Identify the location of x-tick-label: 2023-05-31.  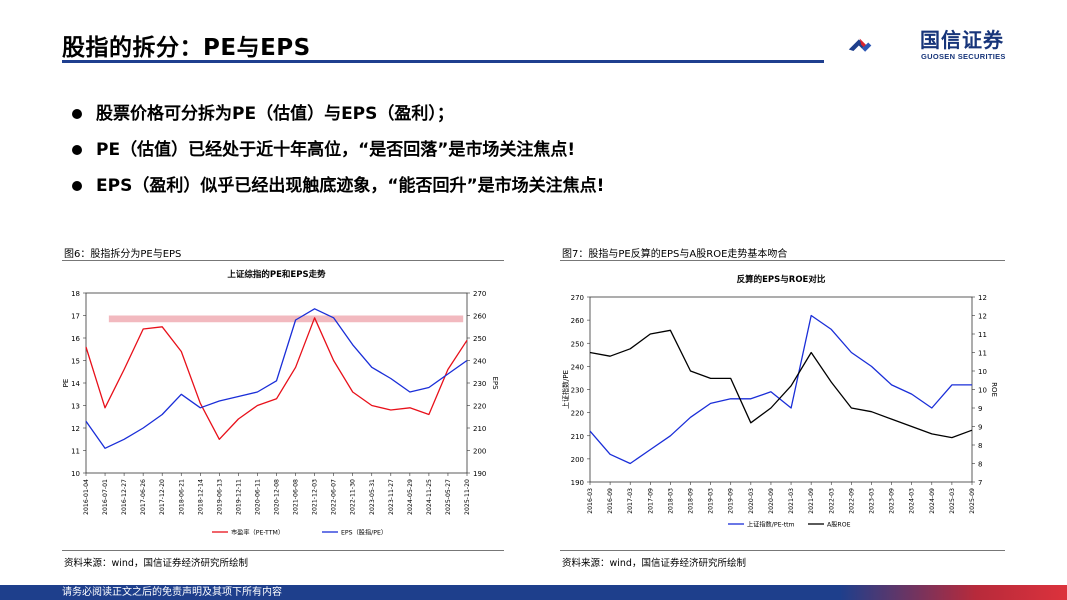
(372, 497).